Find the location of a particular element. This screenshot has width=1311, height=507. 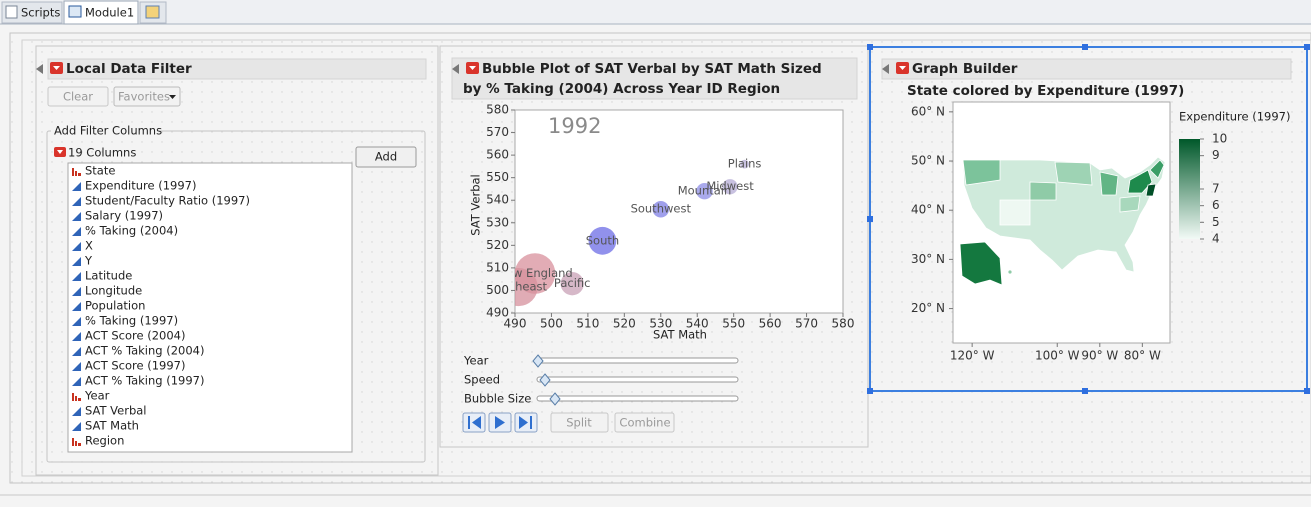

bubble-label: Mountain is located at coordinates (705, 191).